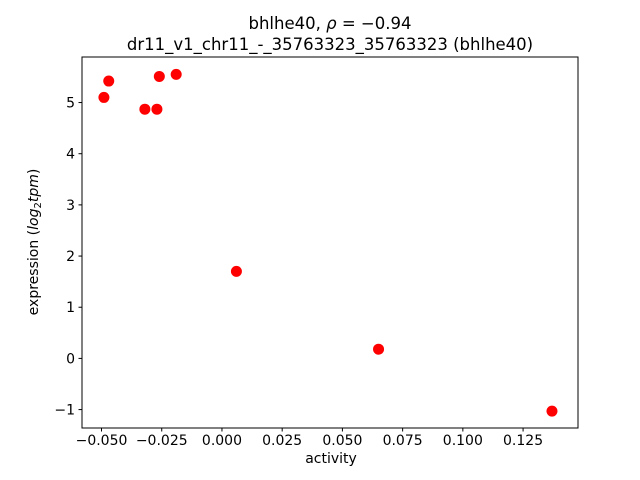 This screenshot has width=640, height=480. Describe the element at coordinates (162, 441) in the screenshot. I see `x-tick-label: −0.025` at that location.